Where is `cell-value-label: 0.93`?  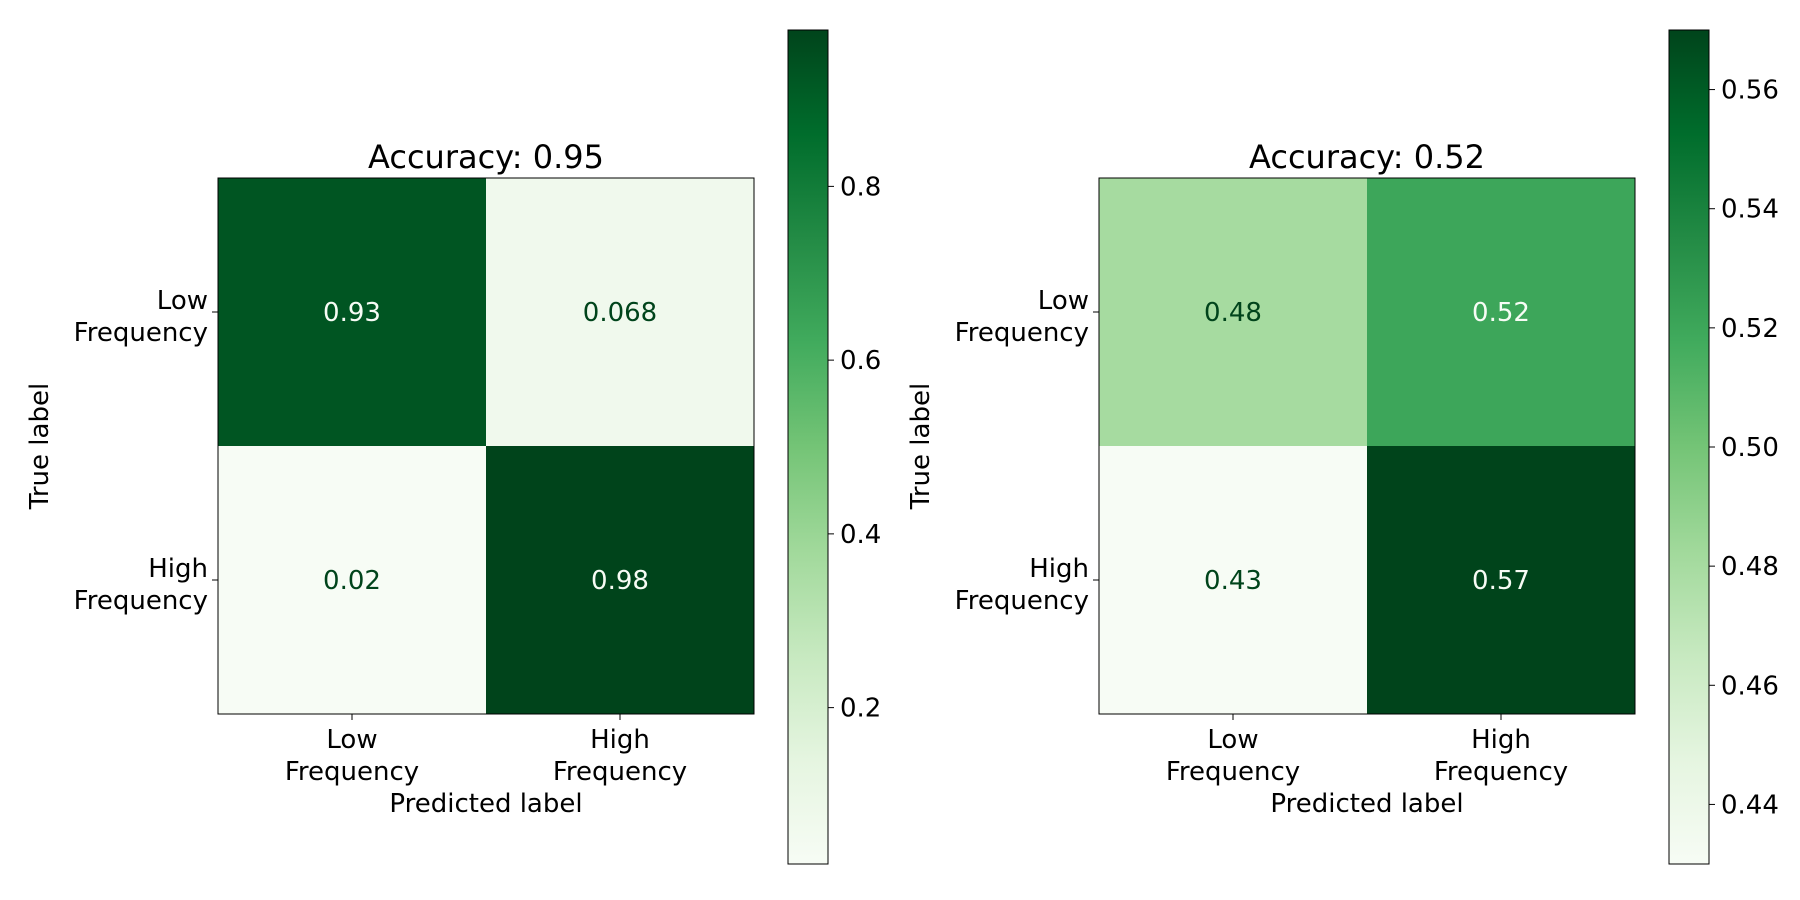
cell-value-label: 0.93 is located at coordinates (352, 313).